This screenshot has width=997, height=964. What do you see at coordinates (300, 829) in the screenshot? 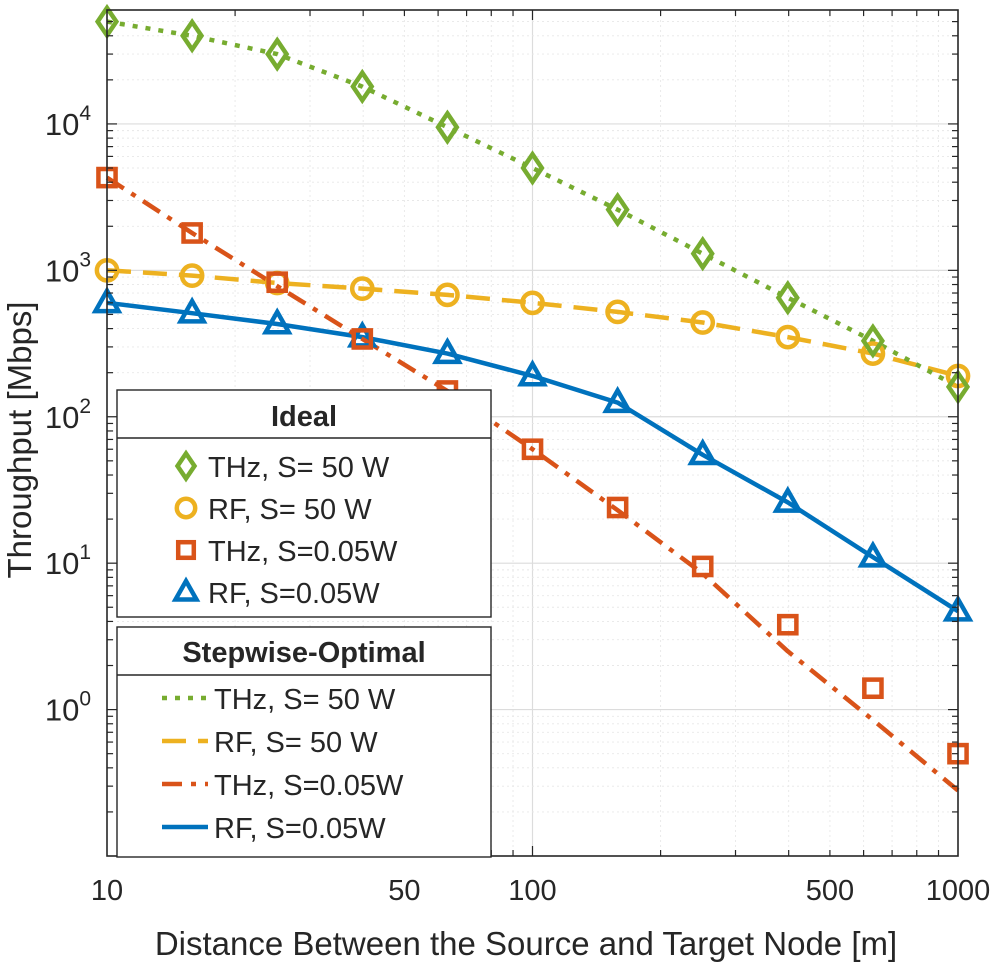
I see `legend-stepwise-label: RF, S=0.05W` at bounding box center [300, 829].